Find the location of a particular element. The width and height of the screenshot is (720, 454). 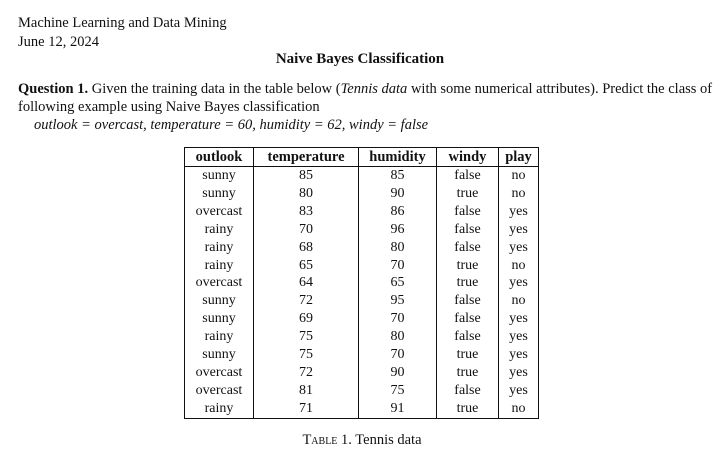

table-row: rainy 70 96 false yes is located at coordinates (361, 229).